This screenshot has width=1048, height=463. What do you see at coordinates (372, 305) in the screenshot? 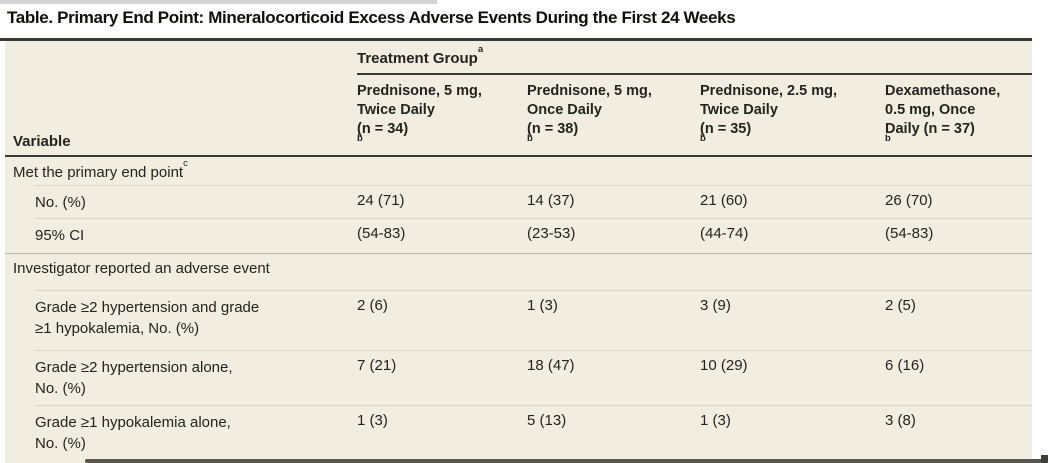
I see `cell-value: 2 (6)` at bounding box center [372, 305].